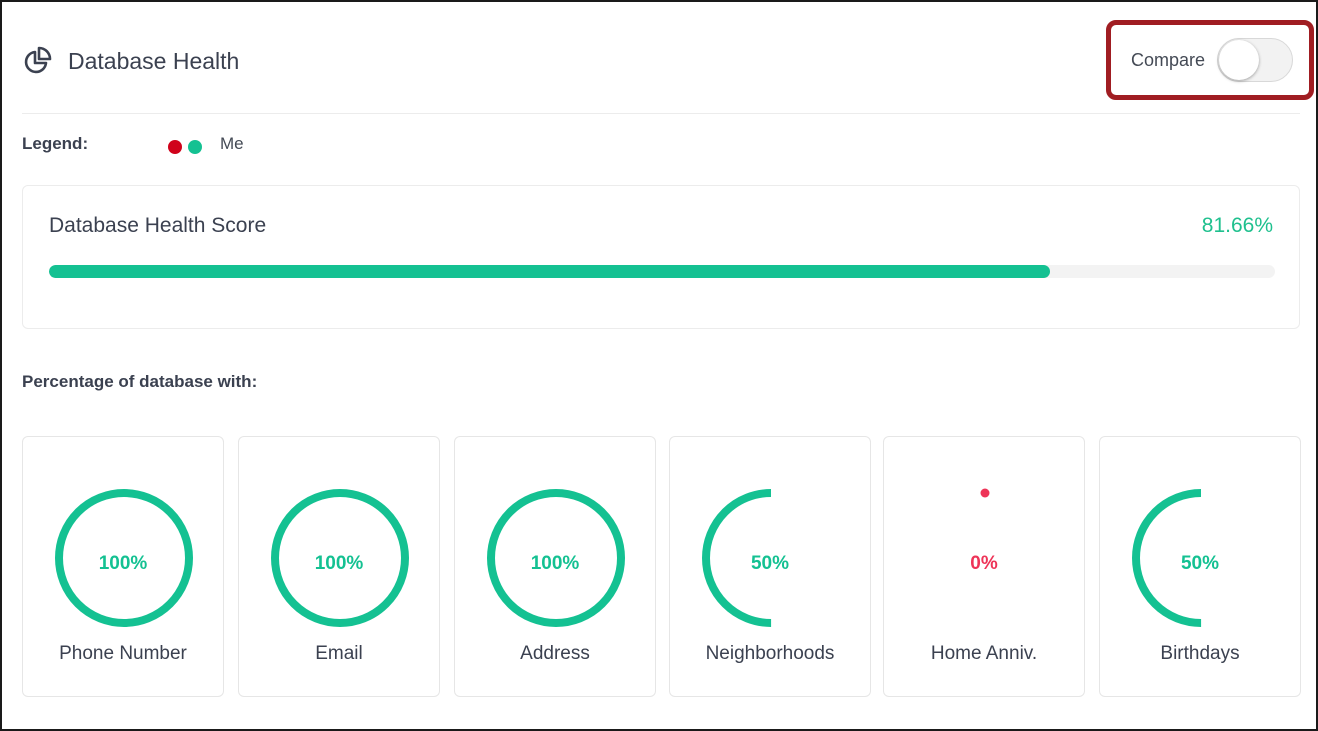 This screenshot has height=731, width=1318. Describe the element at coordinates (37, 61) in the screenshot. I see `pie-chart-icon` at that location.